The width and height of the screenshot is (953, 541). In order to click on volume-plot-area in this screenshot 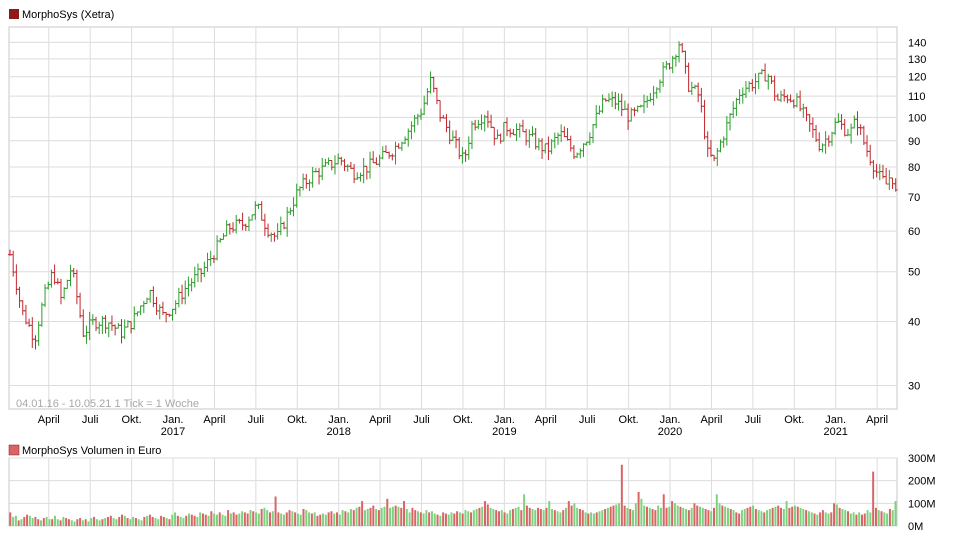, I will do `click(453, 492)`.